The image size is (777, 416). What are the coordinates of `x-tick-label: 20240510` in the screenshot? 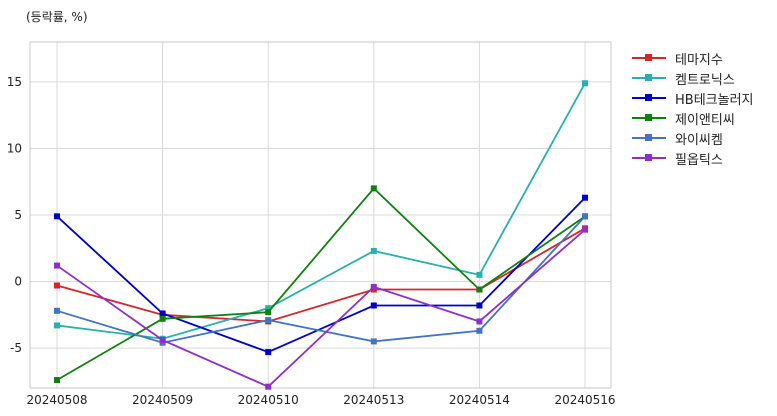 It's located at (268, 400).